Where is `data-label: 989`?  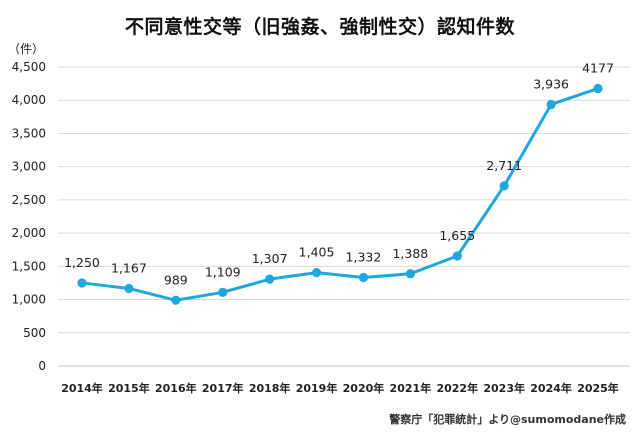 data-label: 989 is located at coordinates (176, 279).